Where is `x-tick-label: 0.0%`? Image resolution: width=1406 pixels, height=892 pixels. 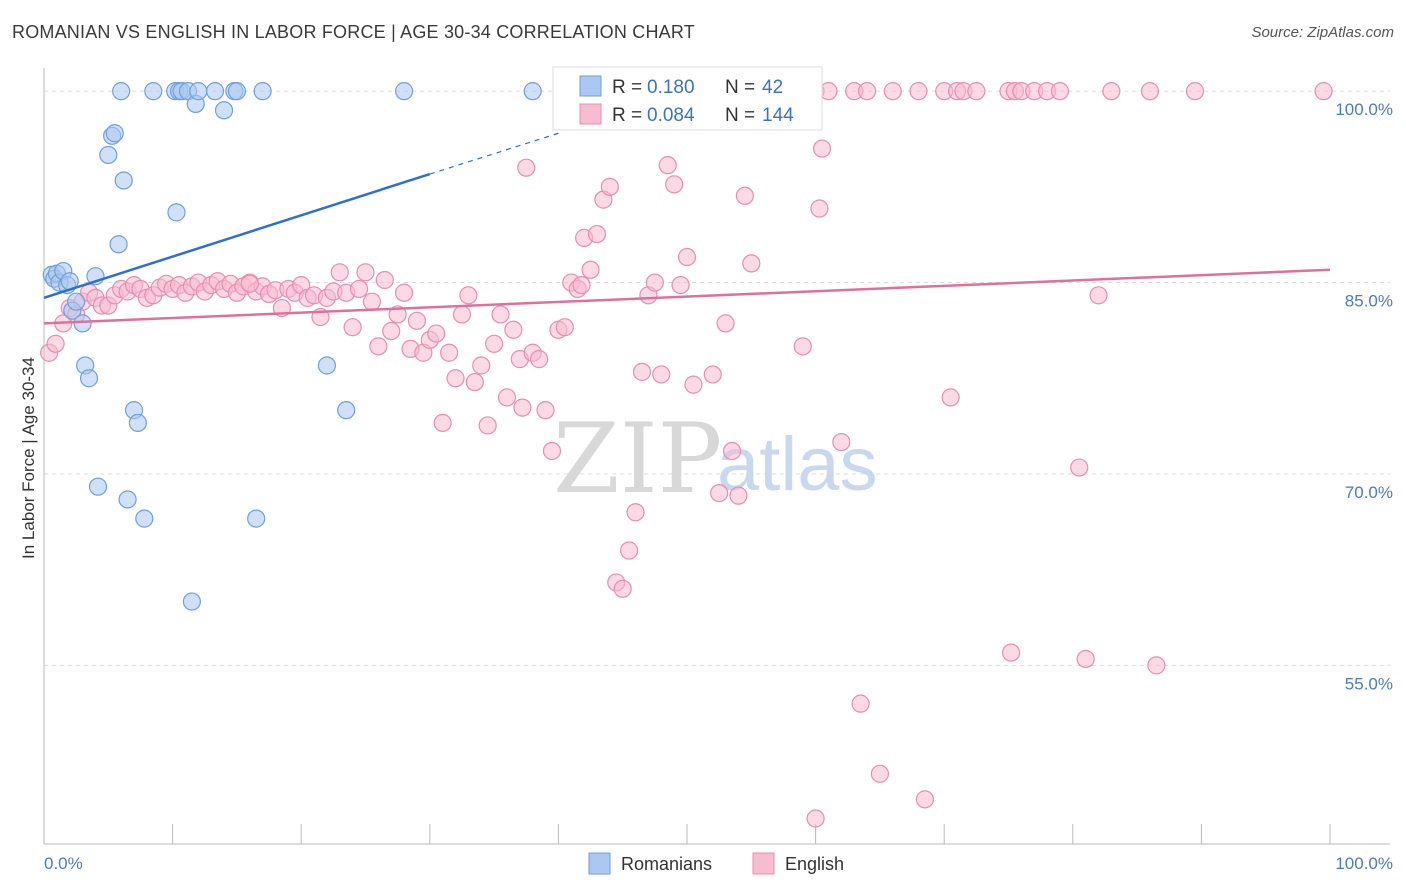 x-tick-label: 0.0% is located at coordinates (63, 863).